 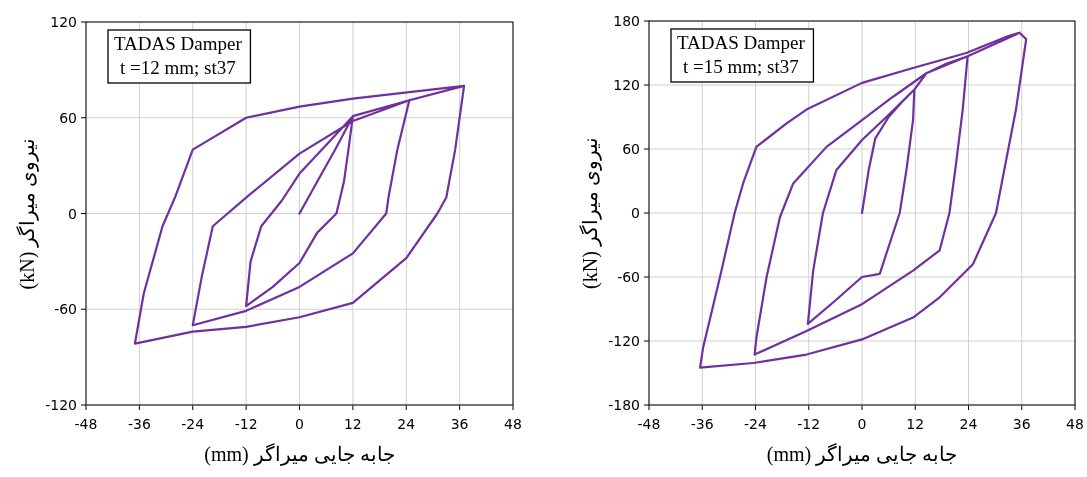 What do you see at coordinates (741, 54) in the screenshot?
I see `annotation: TADAS Damper t =15 mm; st37` at bounding box center [741, 54].